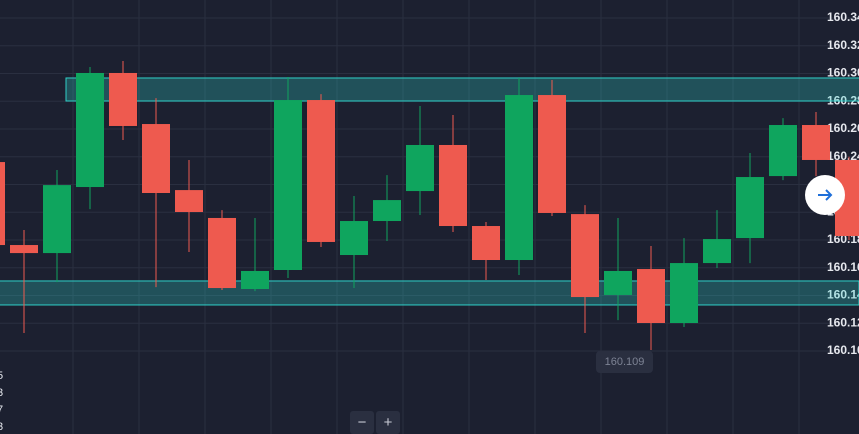  What do you see at coordinates (843, 350) in the screenshot?
I see `y-tick-label: 160.10` at bounding box center [843, 350].